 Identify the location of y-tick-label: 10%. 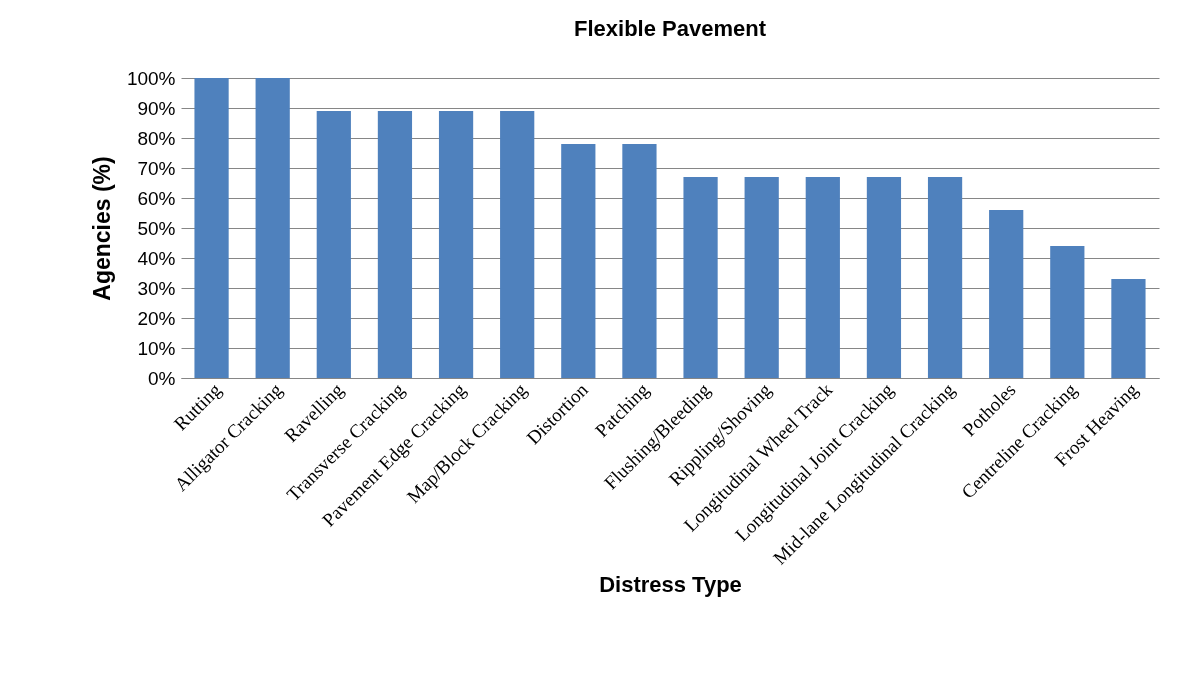
(156, 348).